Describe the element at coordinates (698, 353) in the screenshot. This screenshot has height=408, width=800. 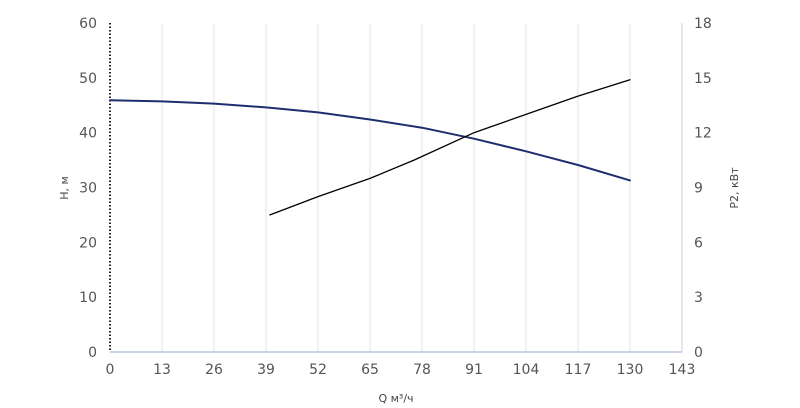
I see `y-right-tick-label: 0` at that location.